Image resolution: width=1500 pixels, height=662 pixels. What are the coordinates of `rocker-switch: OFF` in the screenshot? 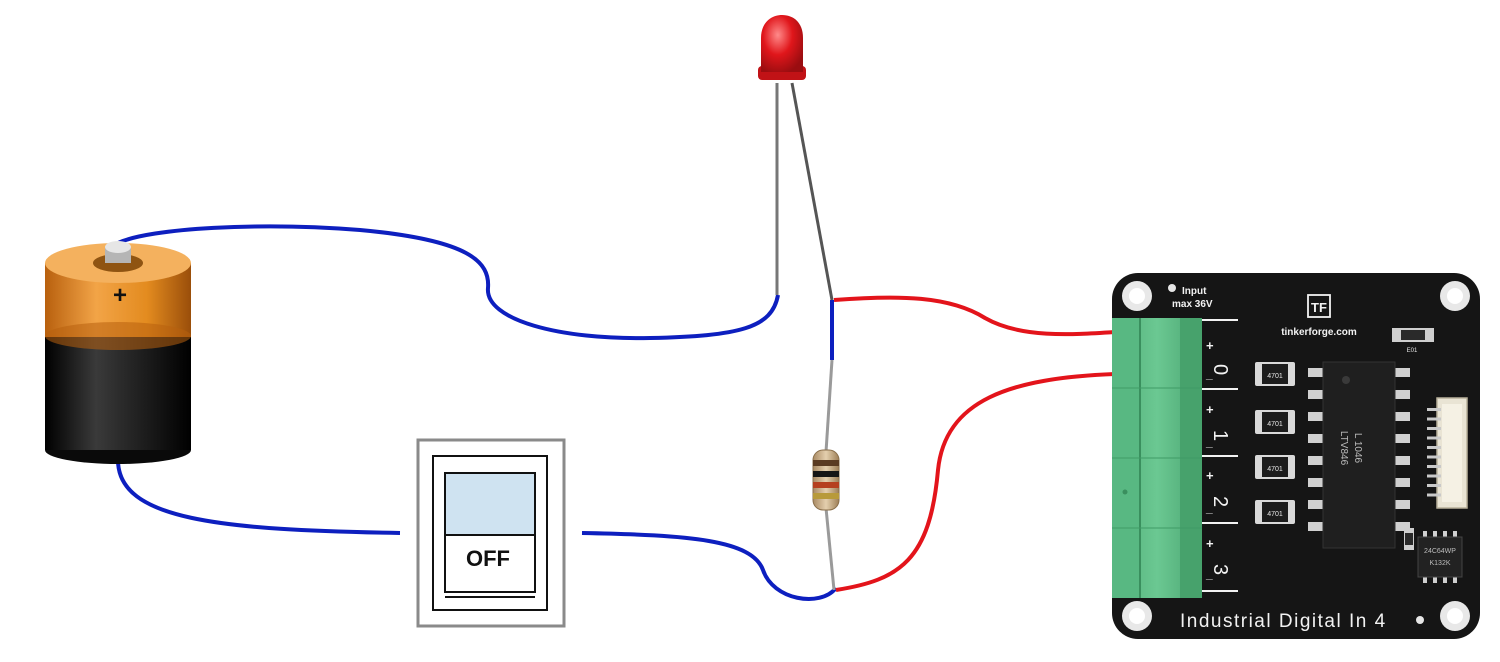 It's located at (491, 533).